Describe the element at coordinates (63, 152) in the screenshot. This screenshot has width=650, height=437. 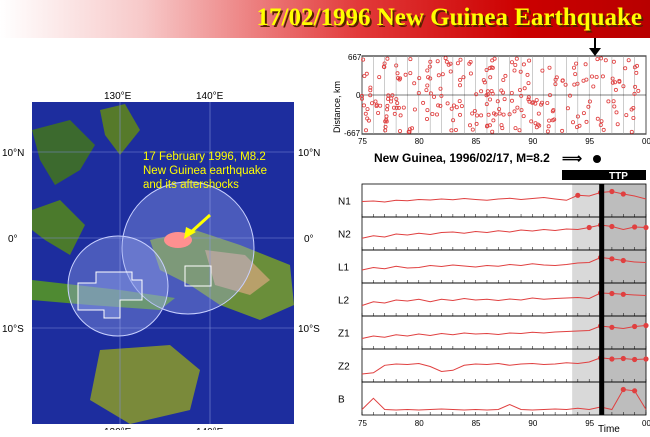
I see `land-philippines` at that location.